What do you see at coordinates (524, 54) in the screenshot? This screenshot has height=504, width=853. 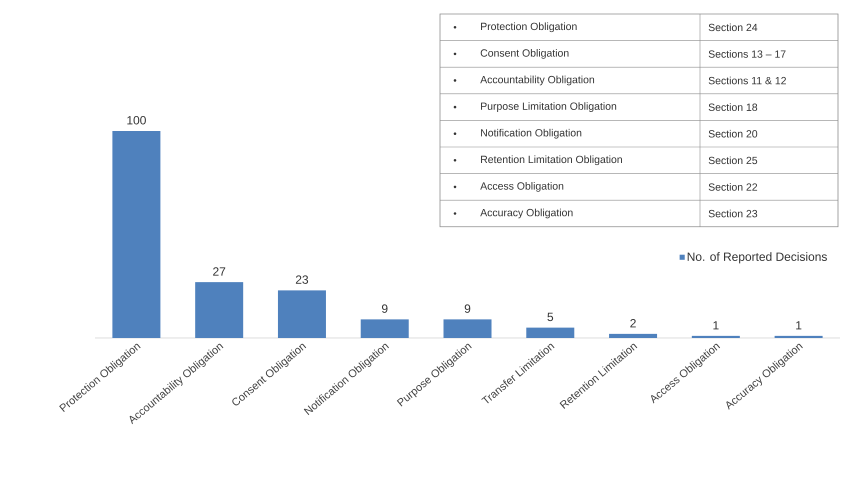 I see `text: Consent Obligation` at bounding box center [524, 54].